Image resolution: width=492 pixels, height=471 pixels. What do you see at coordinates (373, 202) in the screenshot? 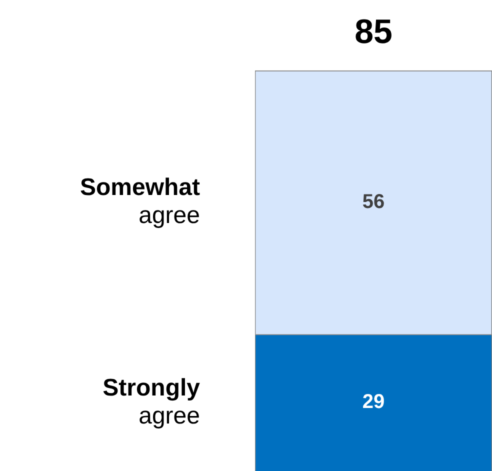
I see `data-label: 56` at bounding box center [373, 202].